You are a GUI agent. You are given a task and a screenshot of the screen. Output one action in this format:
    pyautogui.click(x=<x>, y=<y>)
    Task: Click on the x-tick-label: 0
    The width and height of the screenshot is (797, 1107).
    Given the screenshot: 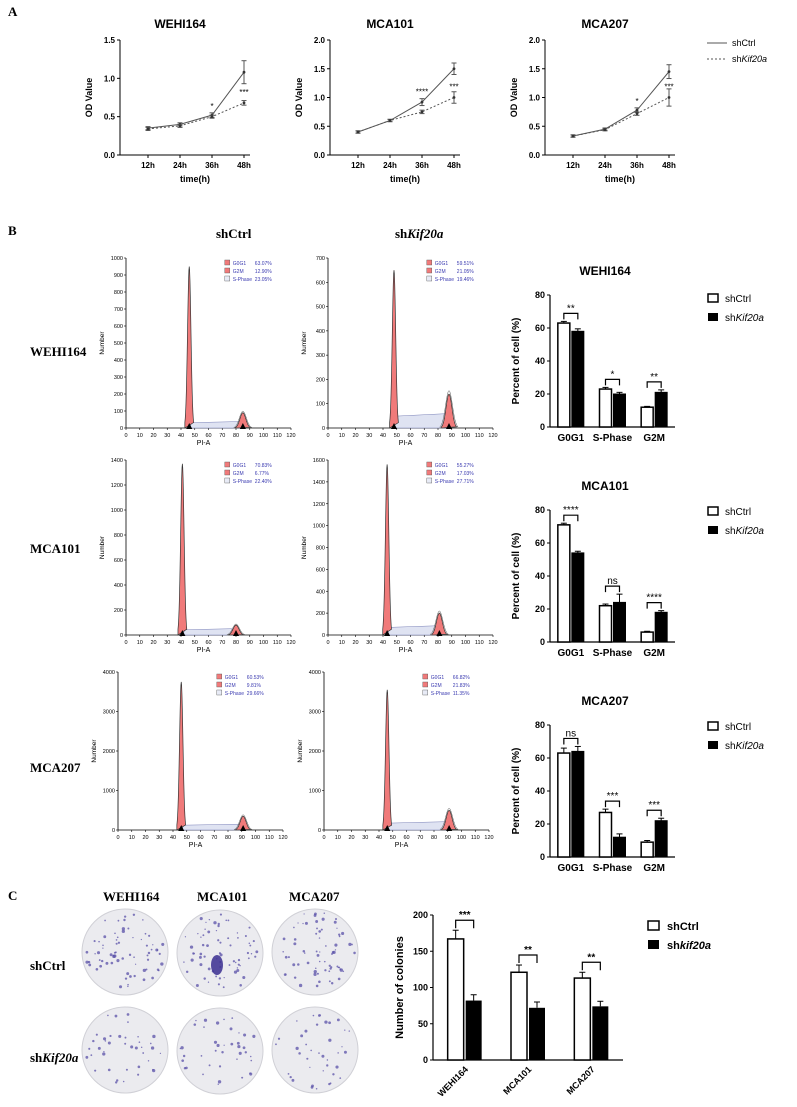 What is the action you would take?
    pyautogui.click(x=323, y=838)
    